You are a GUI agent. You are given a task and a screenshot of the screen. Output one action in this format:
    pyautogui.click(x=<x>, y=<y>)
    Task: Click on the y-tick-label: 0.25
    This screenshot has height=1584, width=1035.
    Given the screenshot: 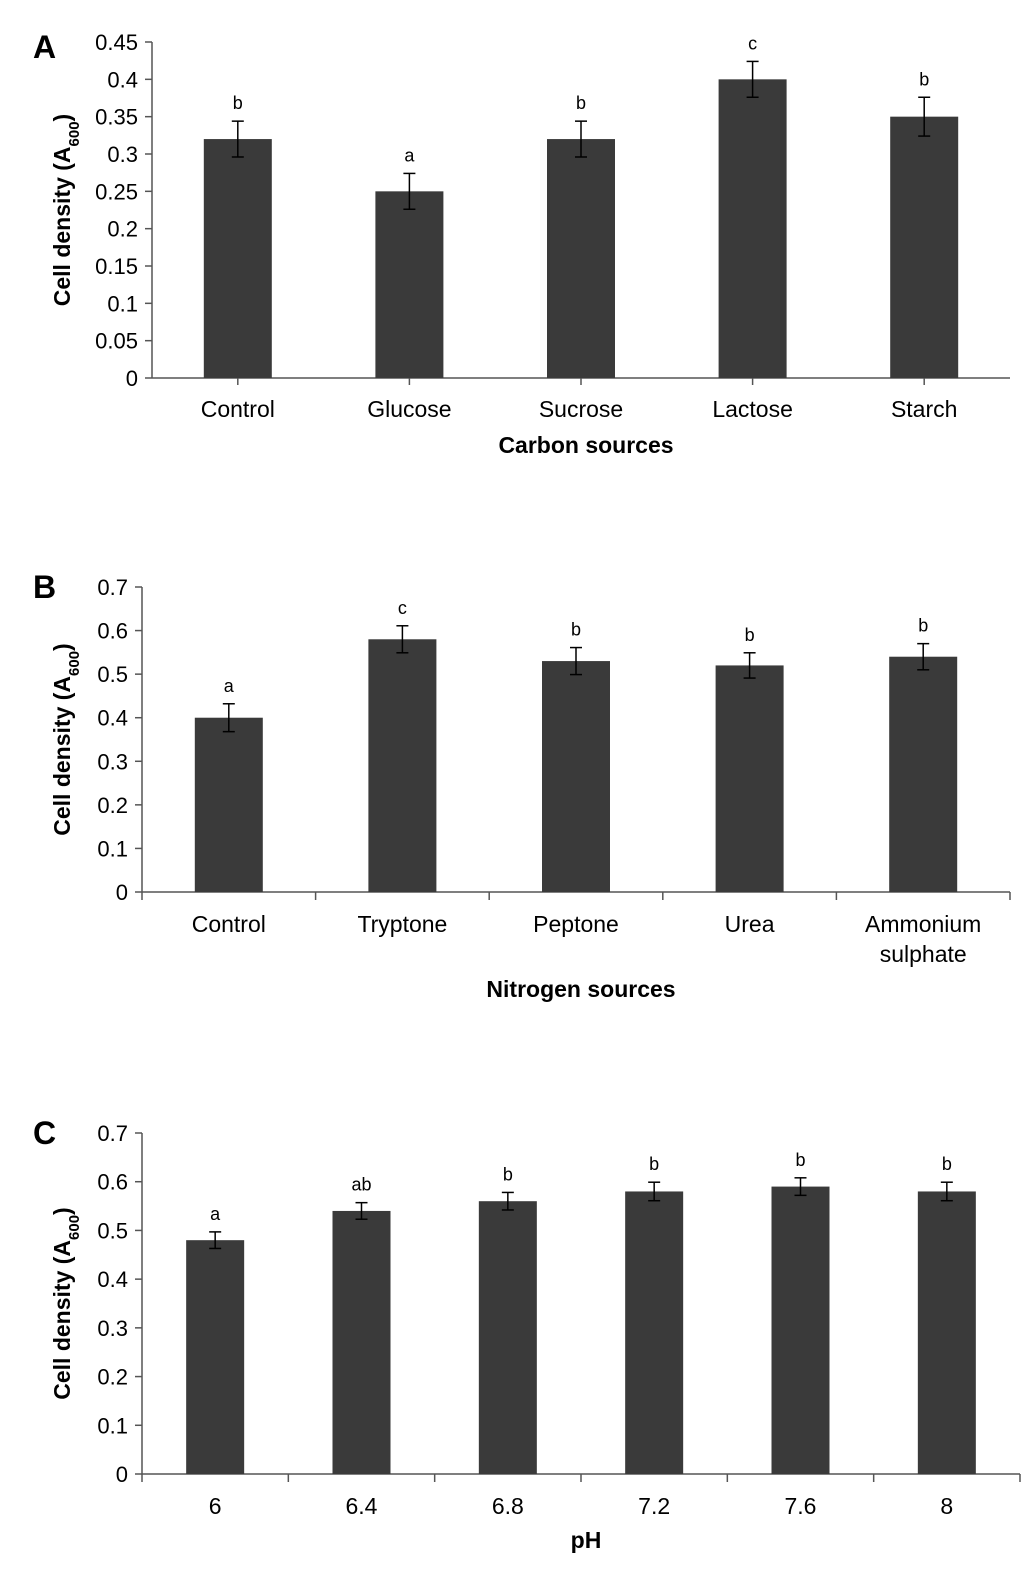 What is the action you would take?
    pyautogui.click(x=116, y=191)
    